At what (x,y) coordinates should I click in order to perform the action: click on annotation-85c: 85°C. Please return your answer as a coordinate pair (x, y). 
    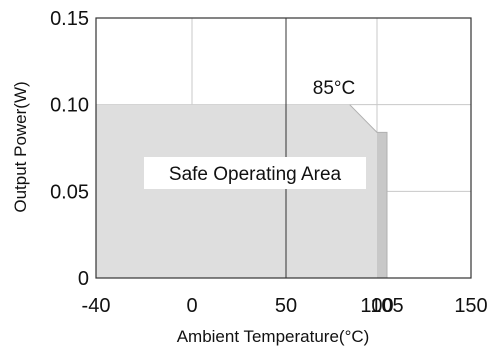
    Looking at the image, I should click on (334, 88).